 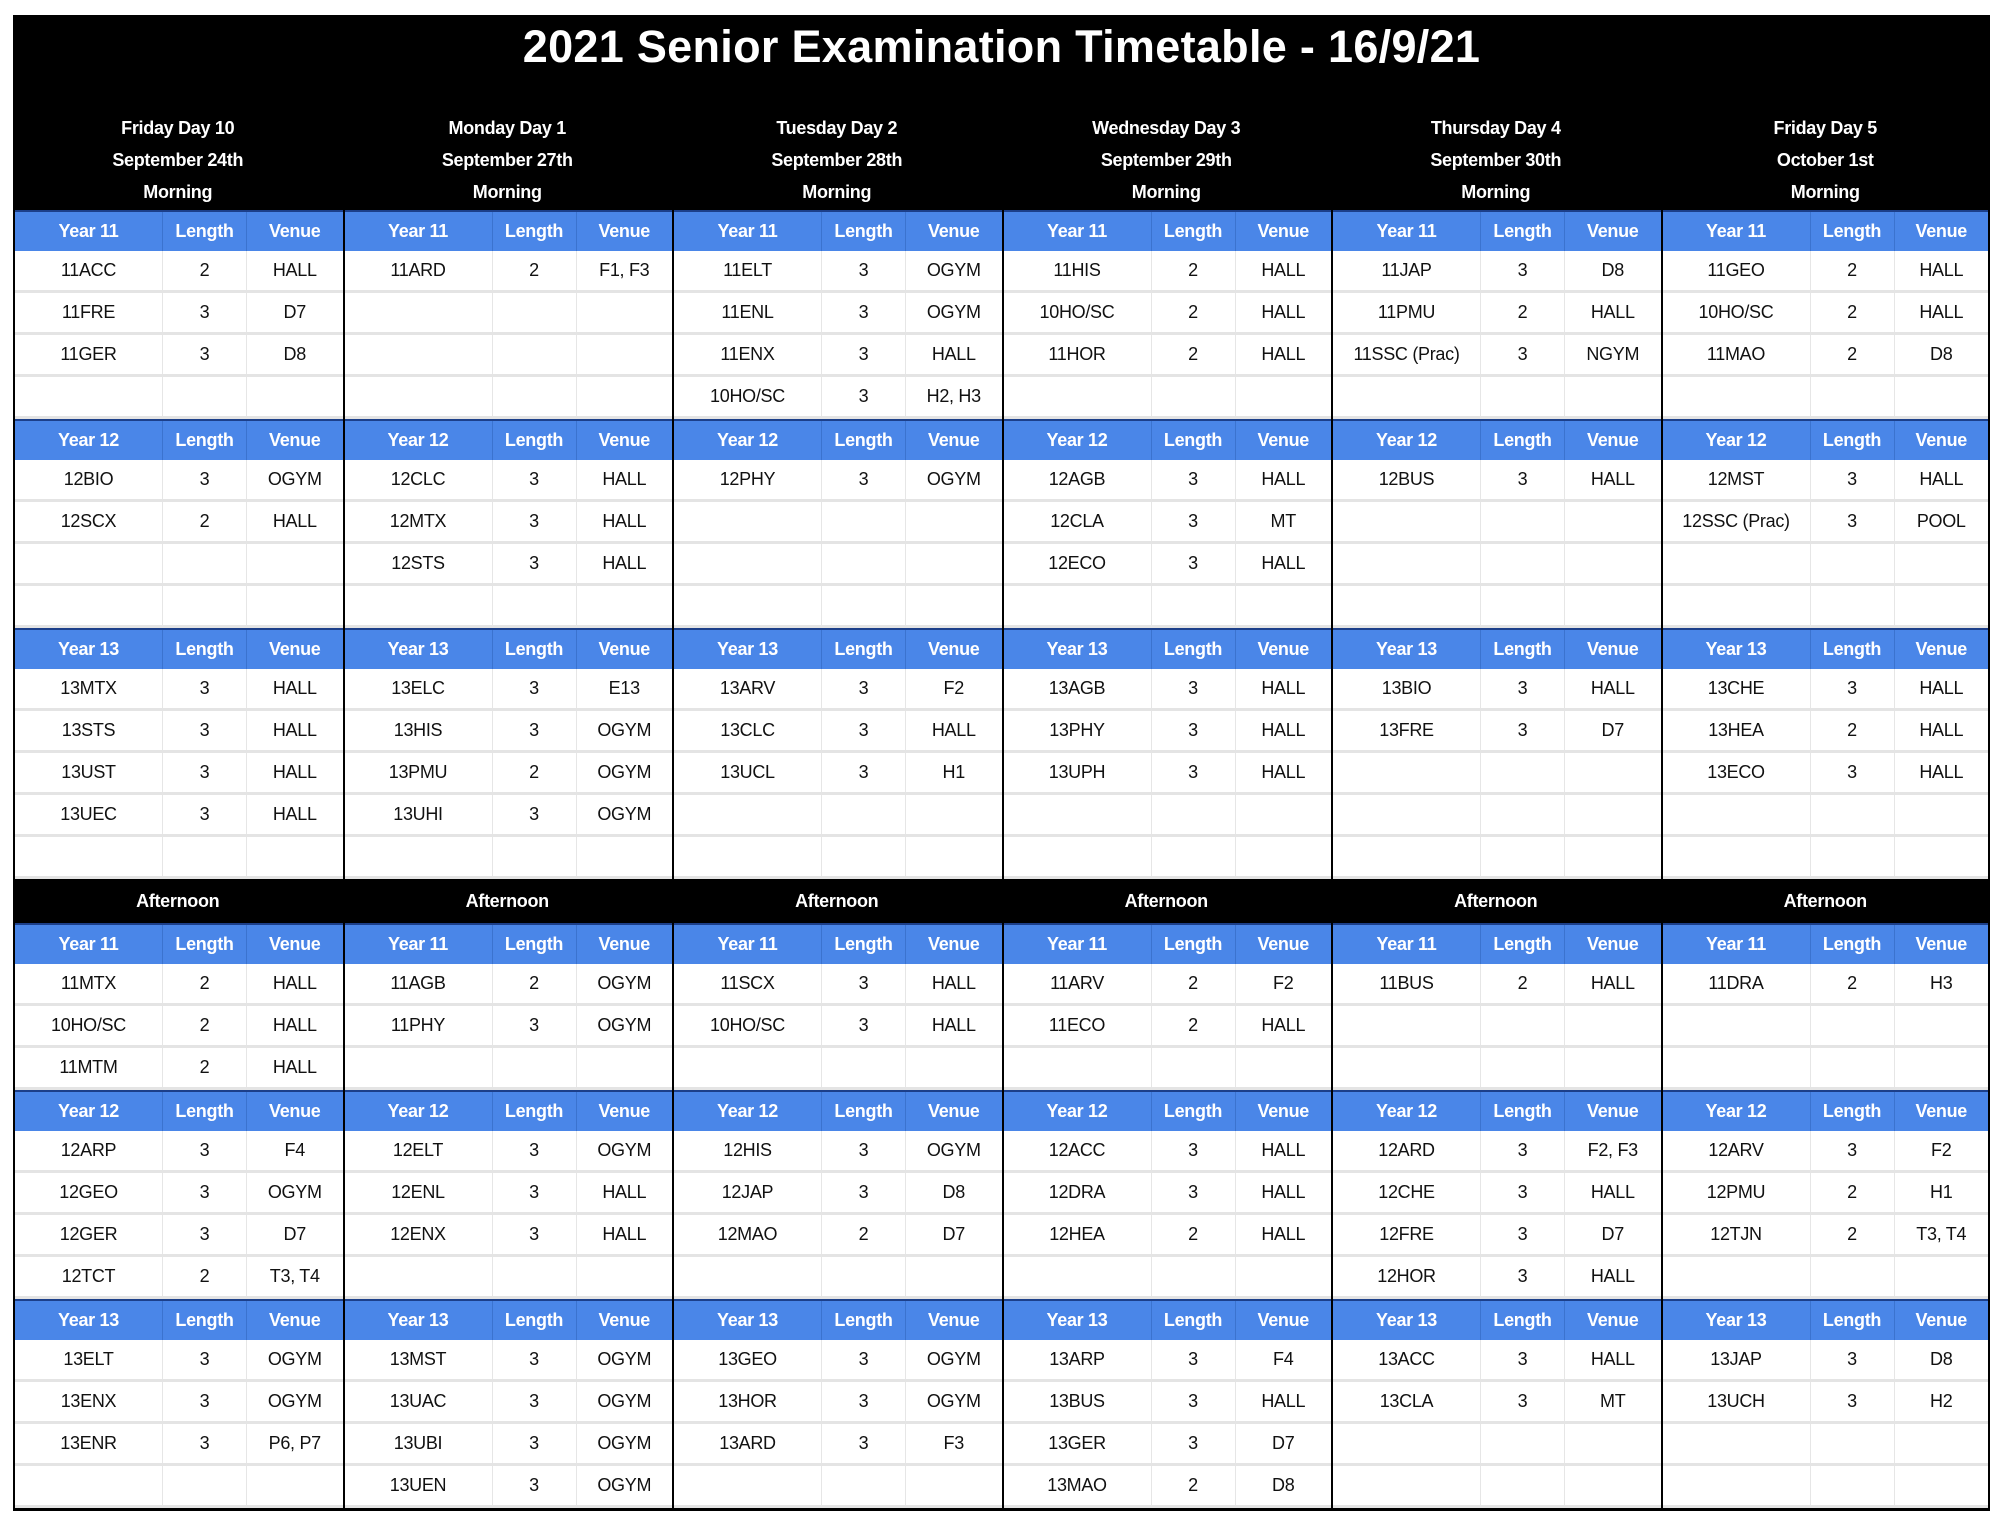 I want to click on day-header: Friday Day 5 October 1st Morning, so click(x=1826, y=160).